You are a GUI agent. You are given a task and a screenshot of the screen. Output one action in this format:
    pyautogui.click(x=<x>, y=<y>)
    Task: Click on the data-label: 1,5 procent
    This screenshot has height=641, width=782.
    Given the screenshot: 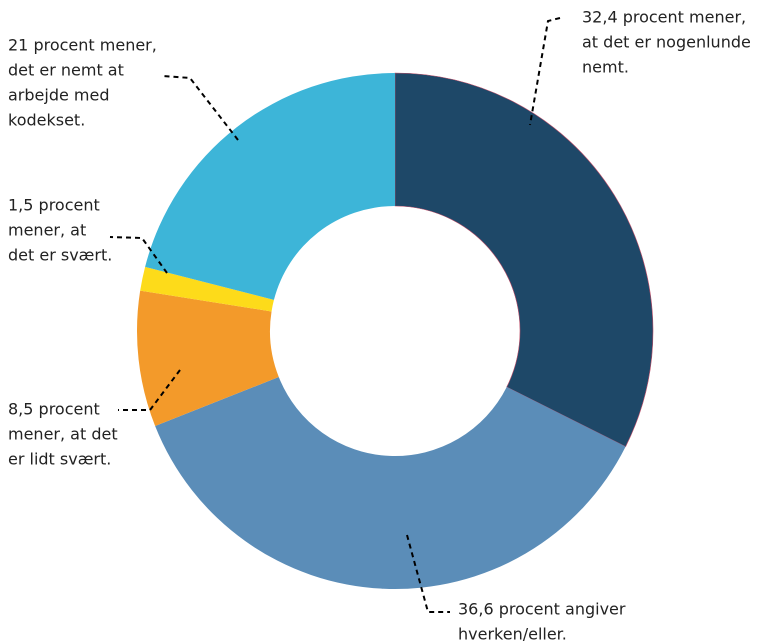 What is the action you would take?
    pyautogui.click(x=54, y=205)
    